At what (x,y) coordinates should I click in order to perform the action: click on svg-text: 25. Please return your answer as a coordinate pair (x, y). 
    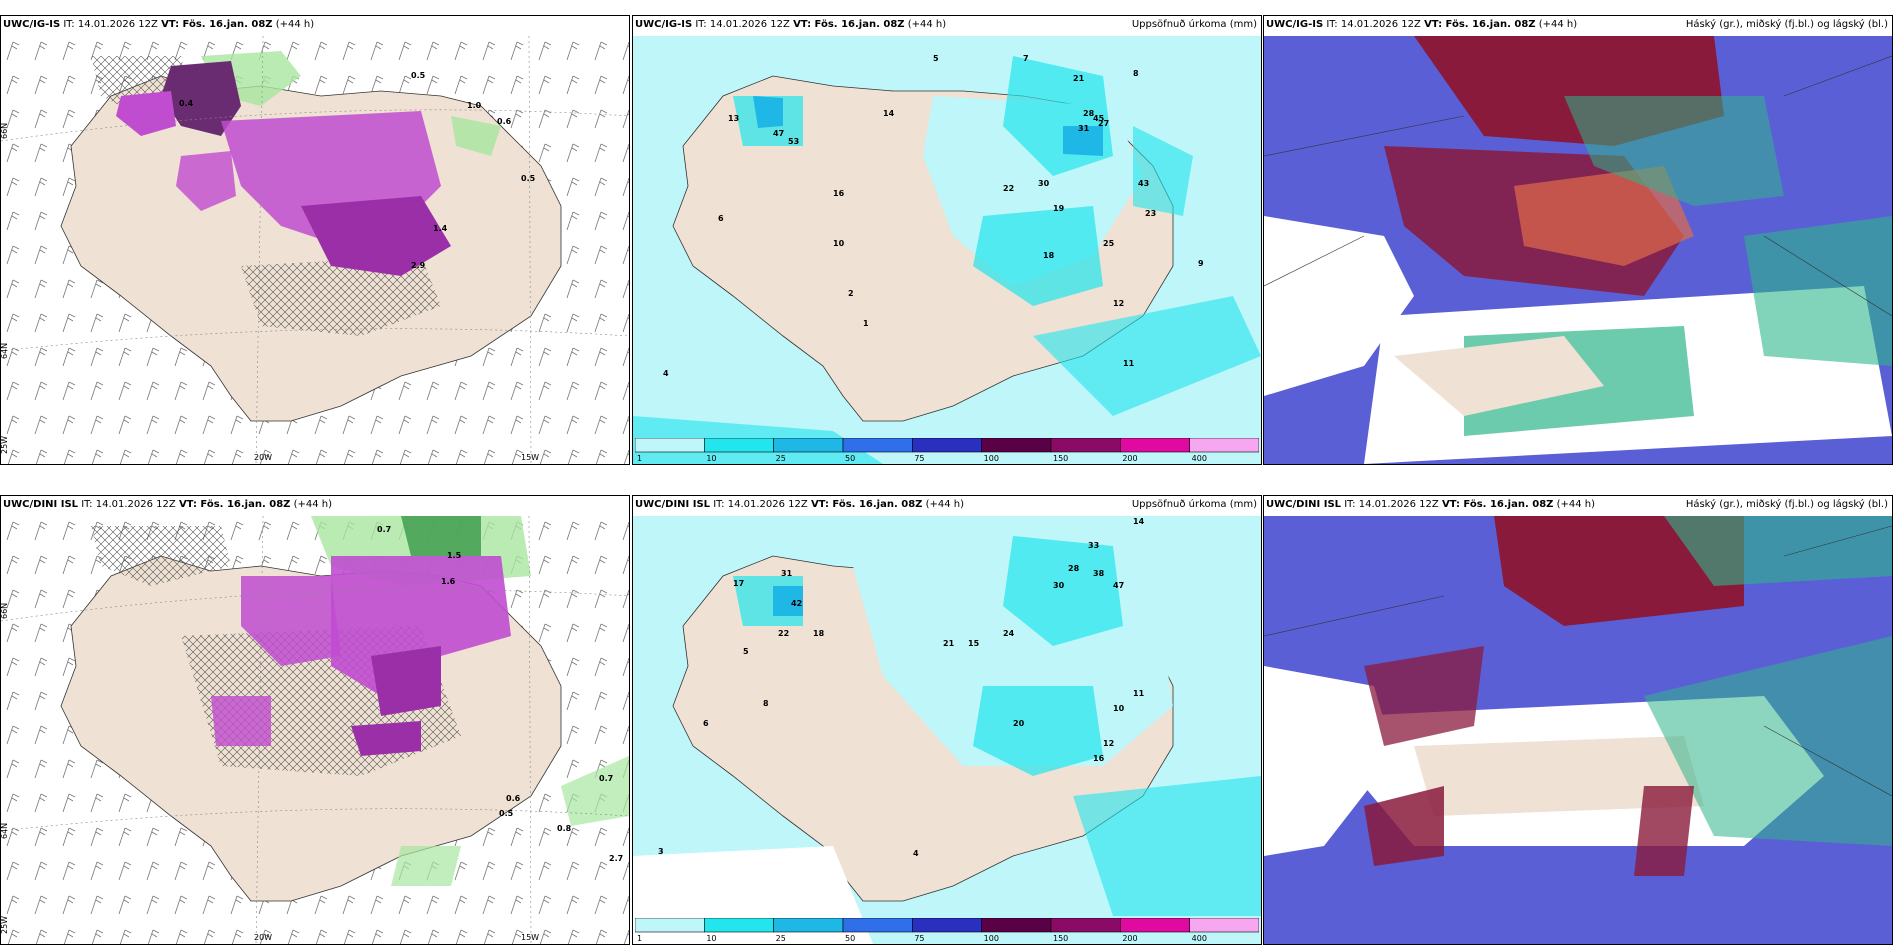
    Looking at the image, I should click on (1109, 243).